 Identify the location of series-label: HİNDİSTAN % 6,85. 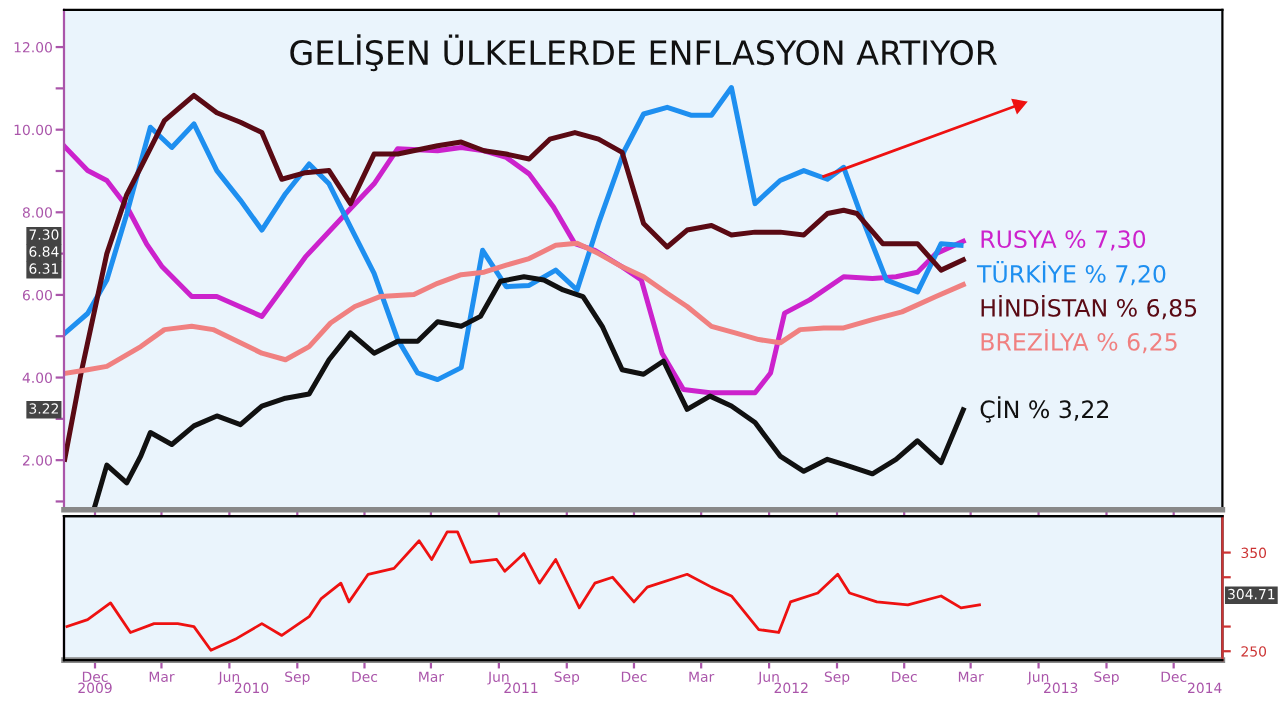
(1089, 307).